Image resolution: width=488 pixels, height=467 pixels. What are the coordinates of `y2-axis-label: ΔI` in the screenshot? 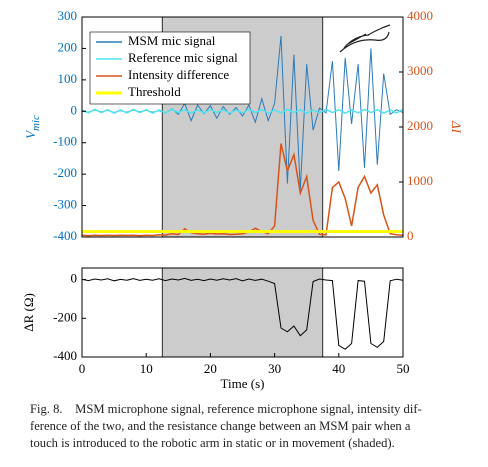 It's located at (456, 127).